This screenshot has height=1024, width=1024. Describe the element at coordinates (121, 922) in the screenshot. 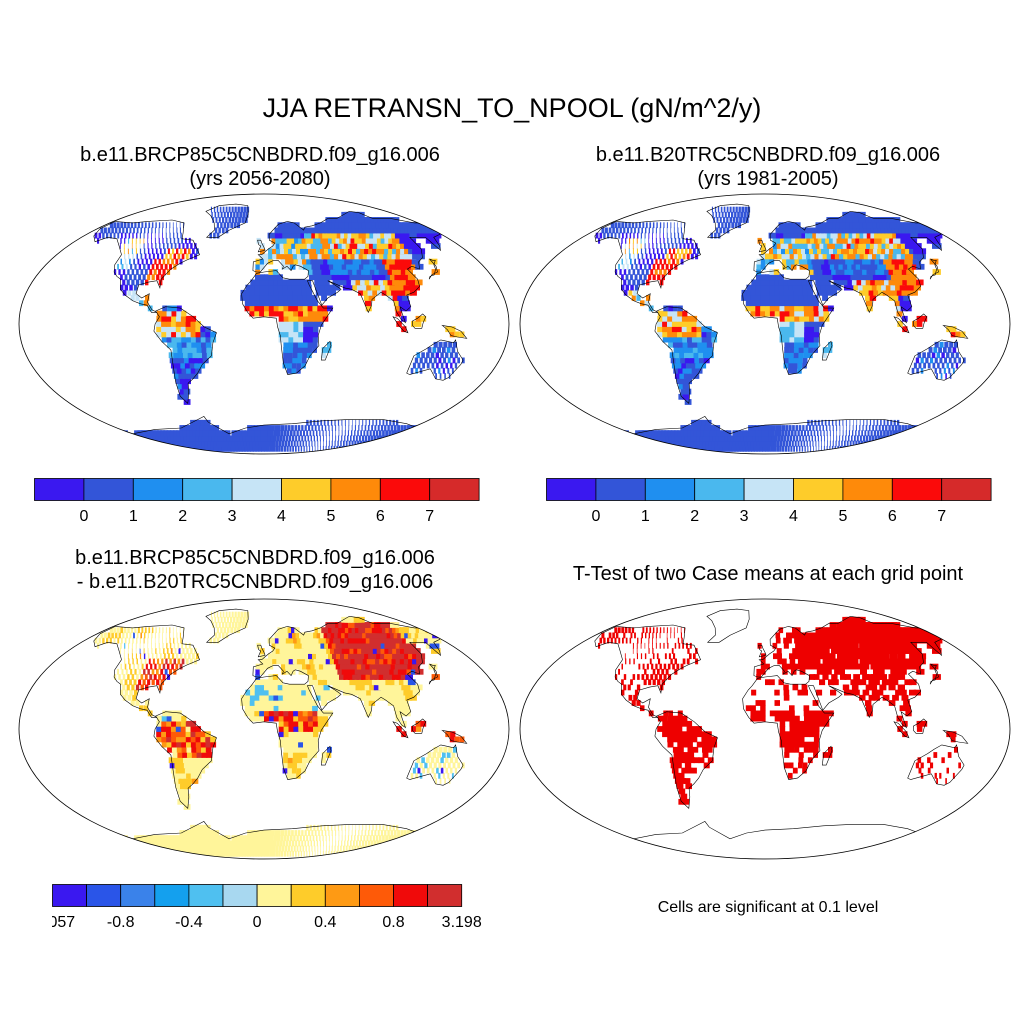

I see `colorbar-tick-label: -0.8` at that location.